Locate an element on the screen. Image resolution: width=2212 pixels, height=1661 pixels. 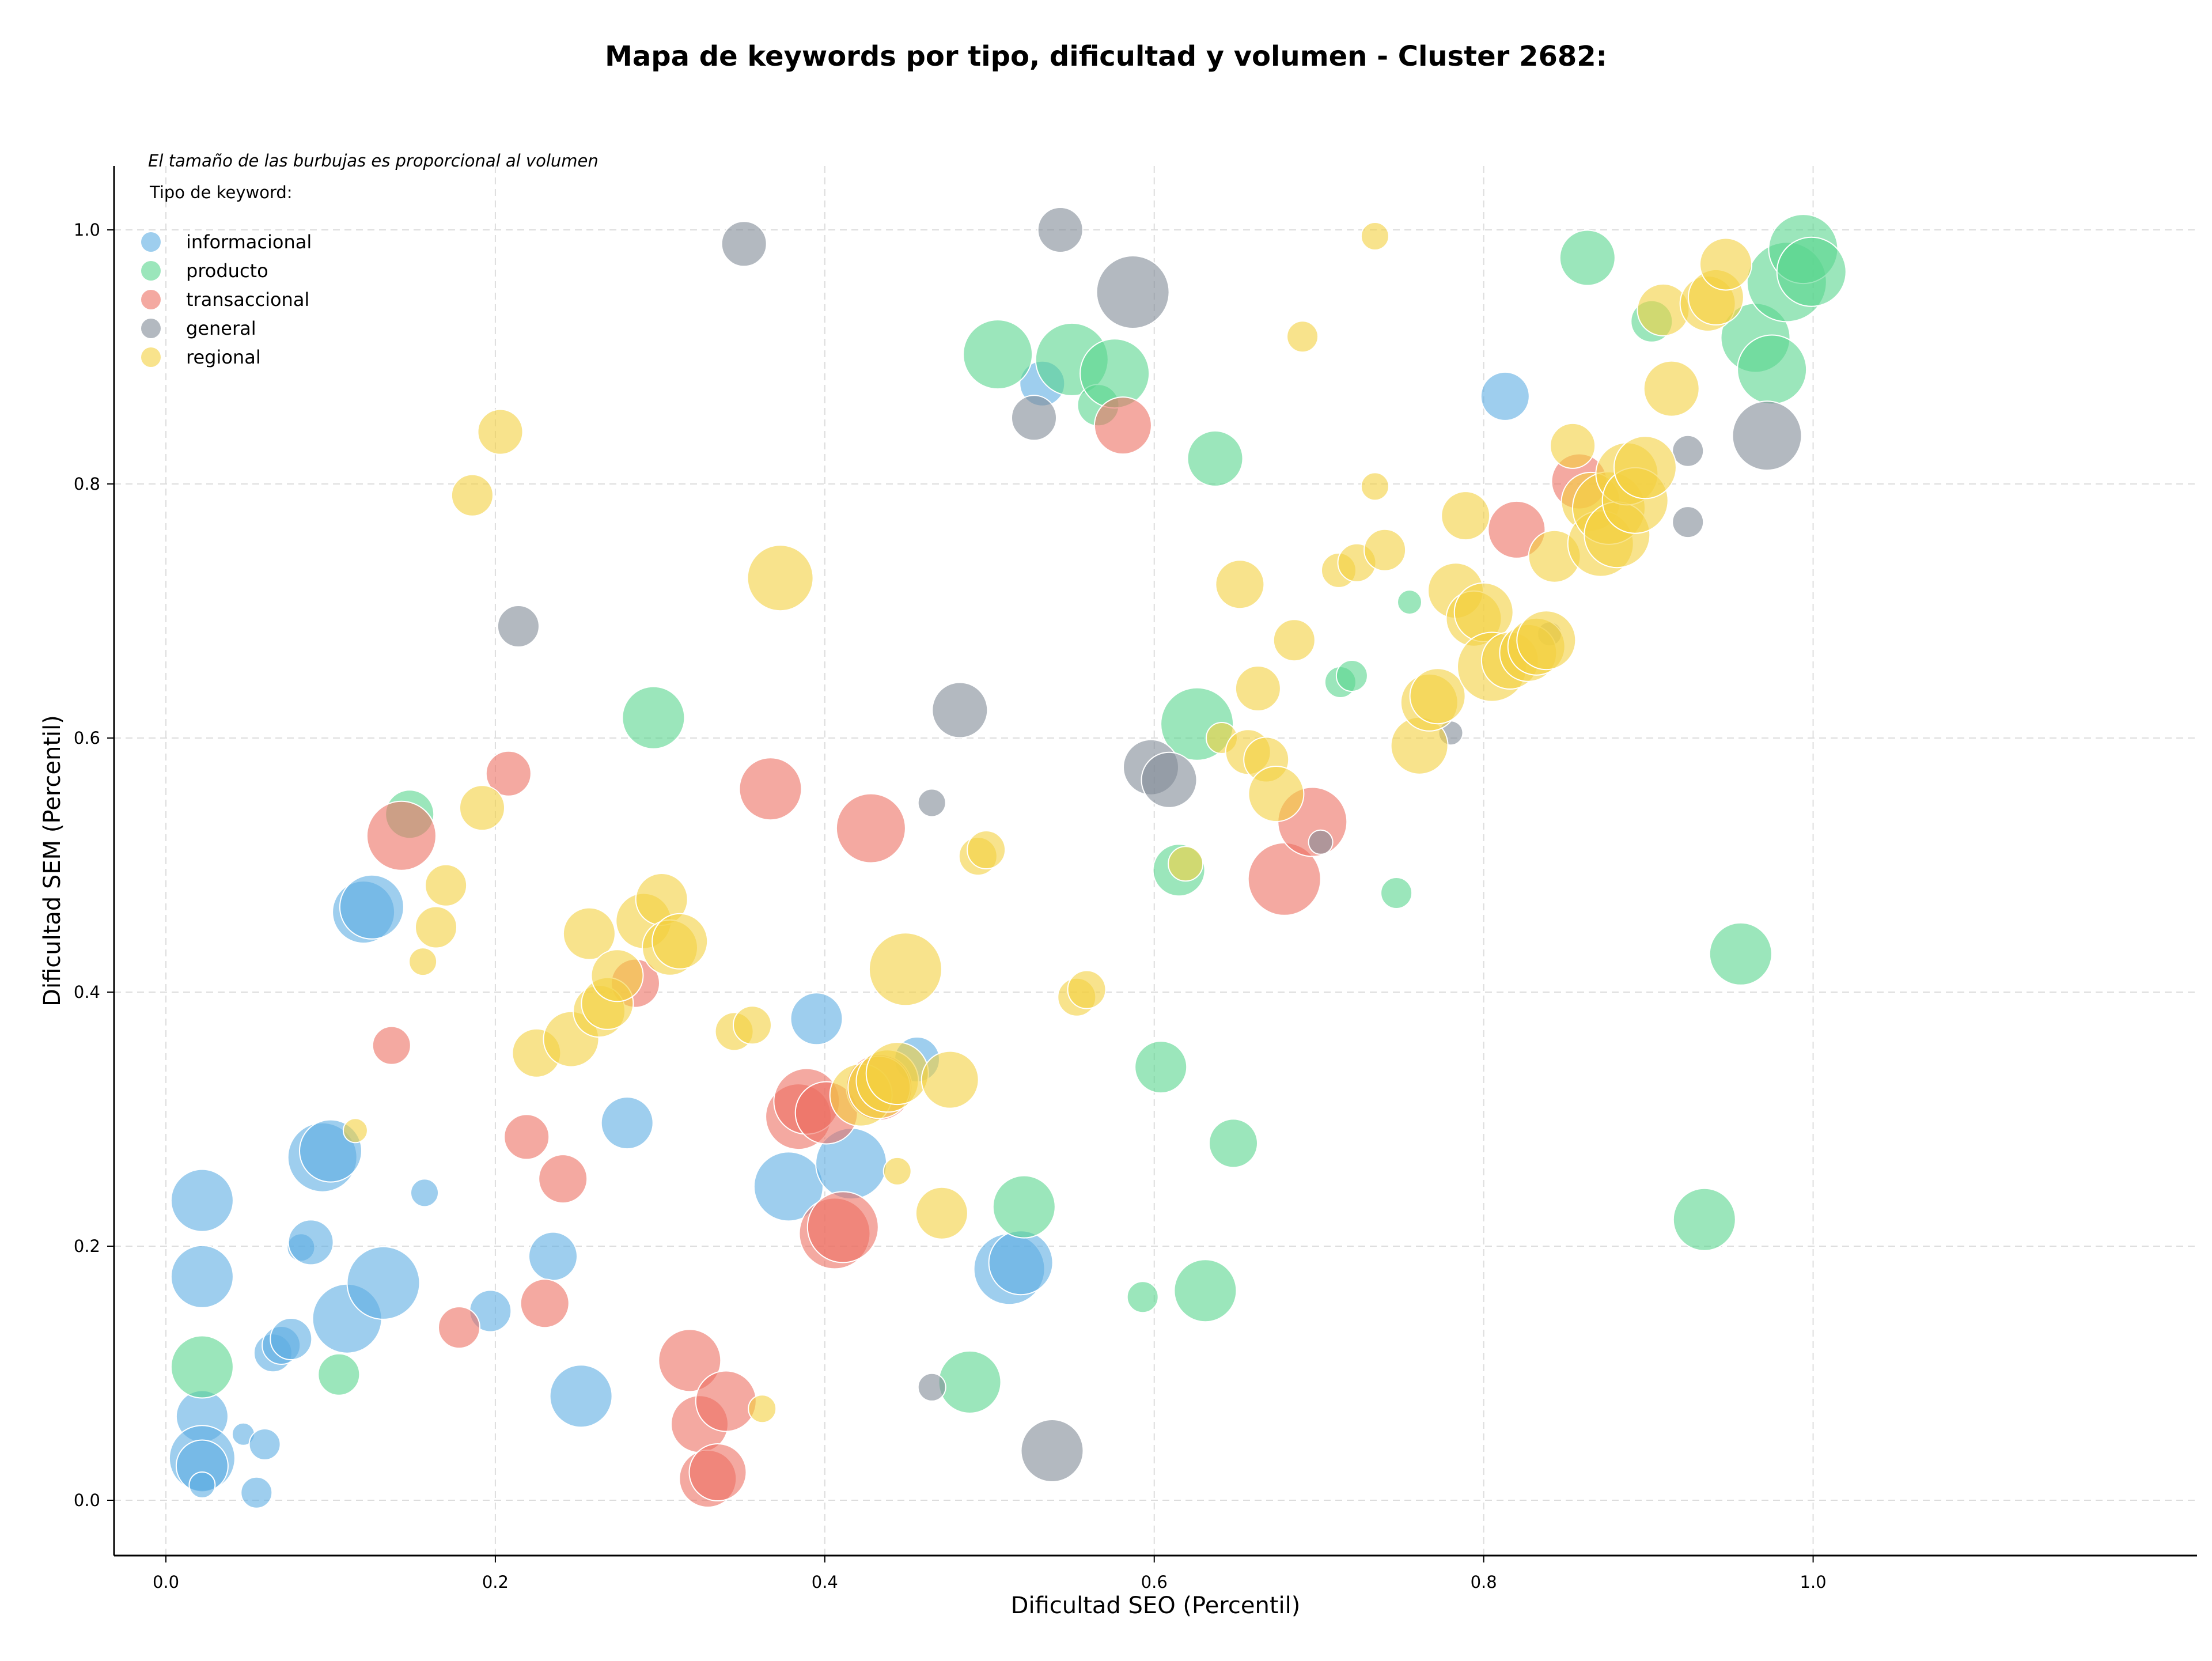
y-tick-label: 0.2 is located at coordinates (87, 1246).